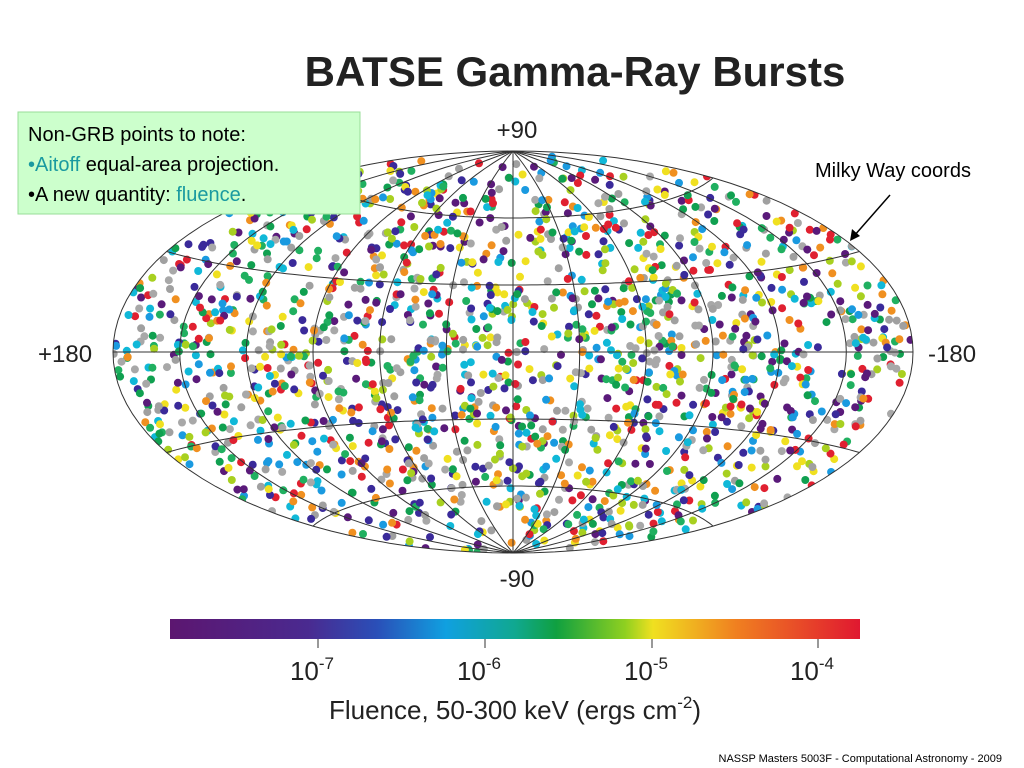 The image size is (1024, 768). What do you see at coordinates (872, 215) in the screenshot?
I see `arrow-shaft` at bounding box center [872, 215].